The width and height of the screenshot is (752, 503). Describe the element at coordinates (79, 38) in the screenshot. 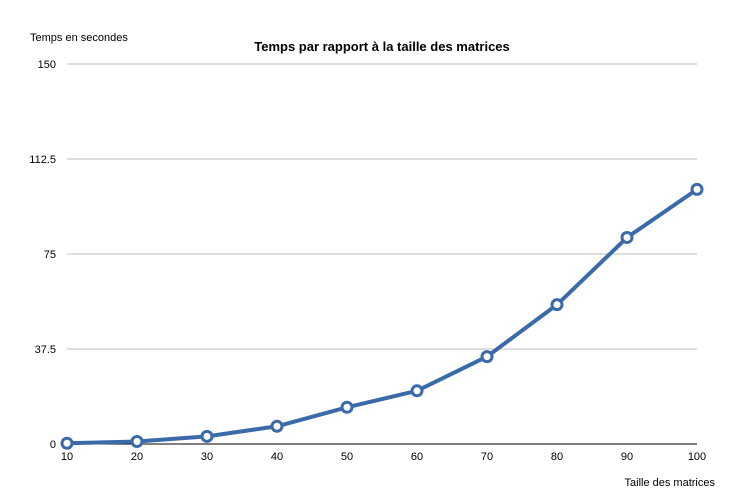

I see `y-axis-label: Temps en secondes` at that location.